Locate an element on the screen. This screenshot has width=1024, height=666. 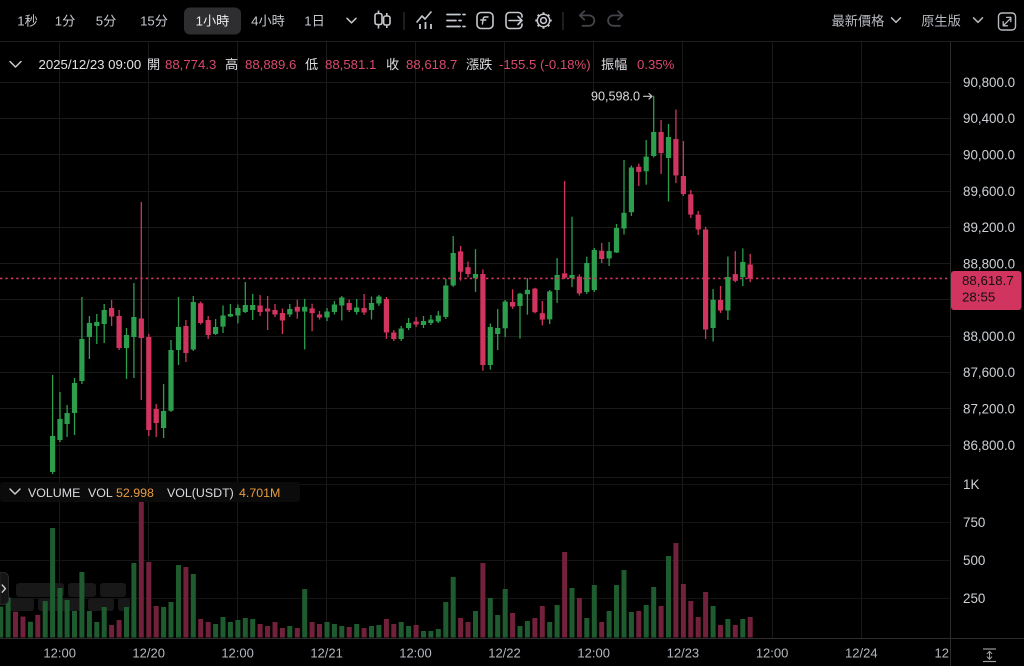
svg-text: 最新價格 is located at coordinates (858, 21).